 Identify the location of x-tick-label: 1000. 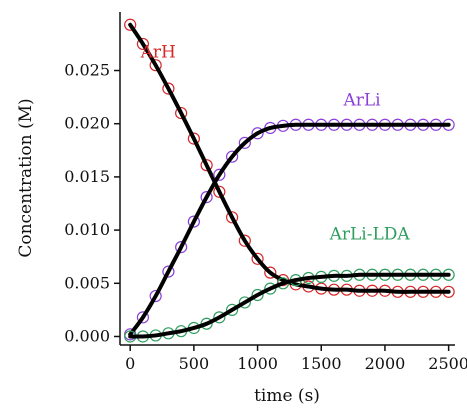
(257, 363).